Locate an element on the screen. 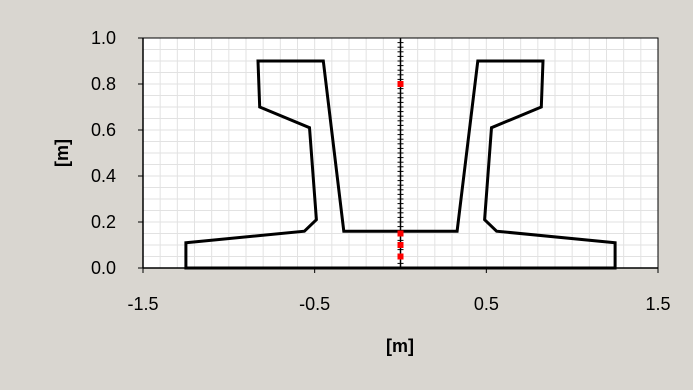 The image size is (693, 390). y-tick-label: 0.0 is located at coordinates (103, 268).